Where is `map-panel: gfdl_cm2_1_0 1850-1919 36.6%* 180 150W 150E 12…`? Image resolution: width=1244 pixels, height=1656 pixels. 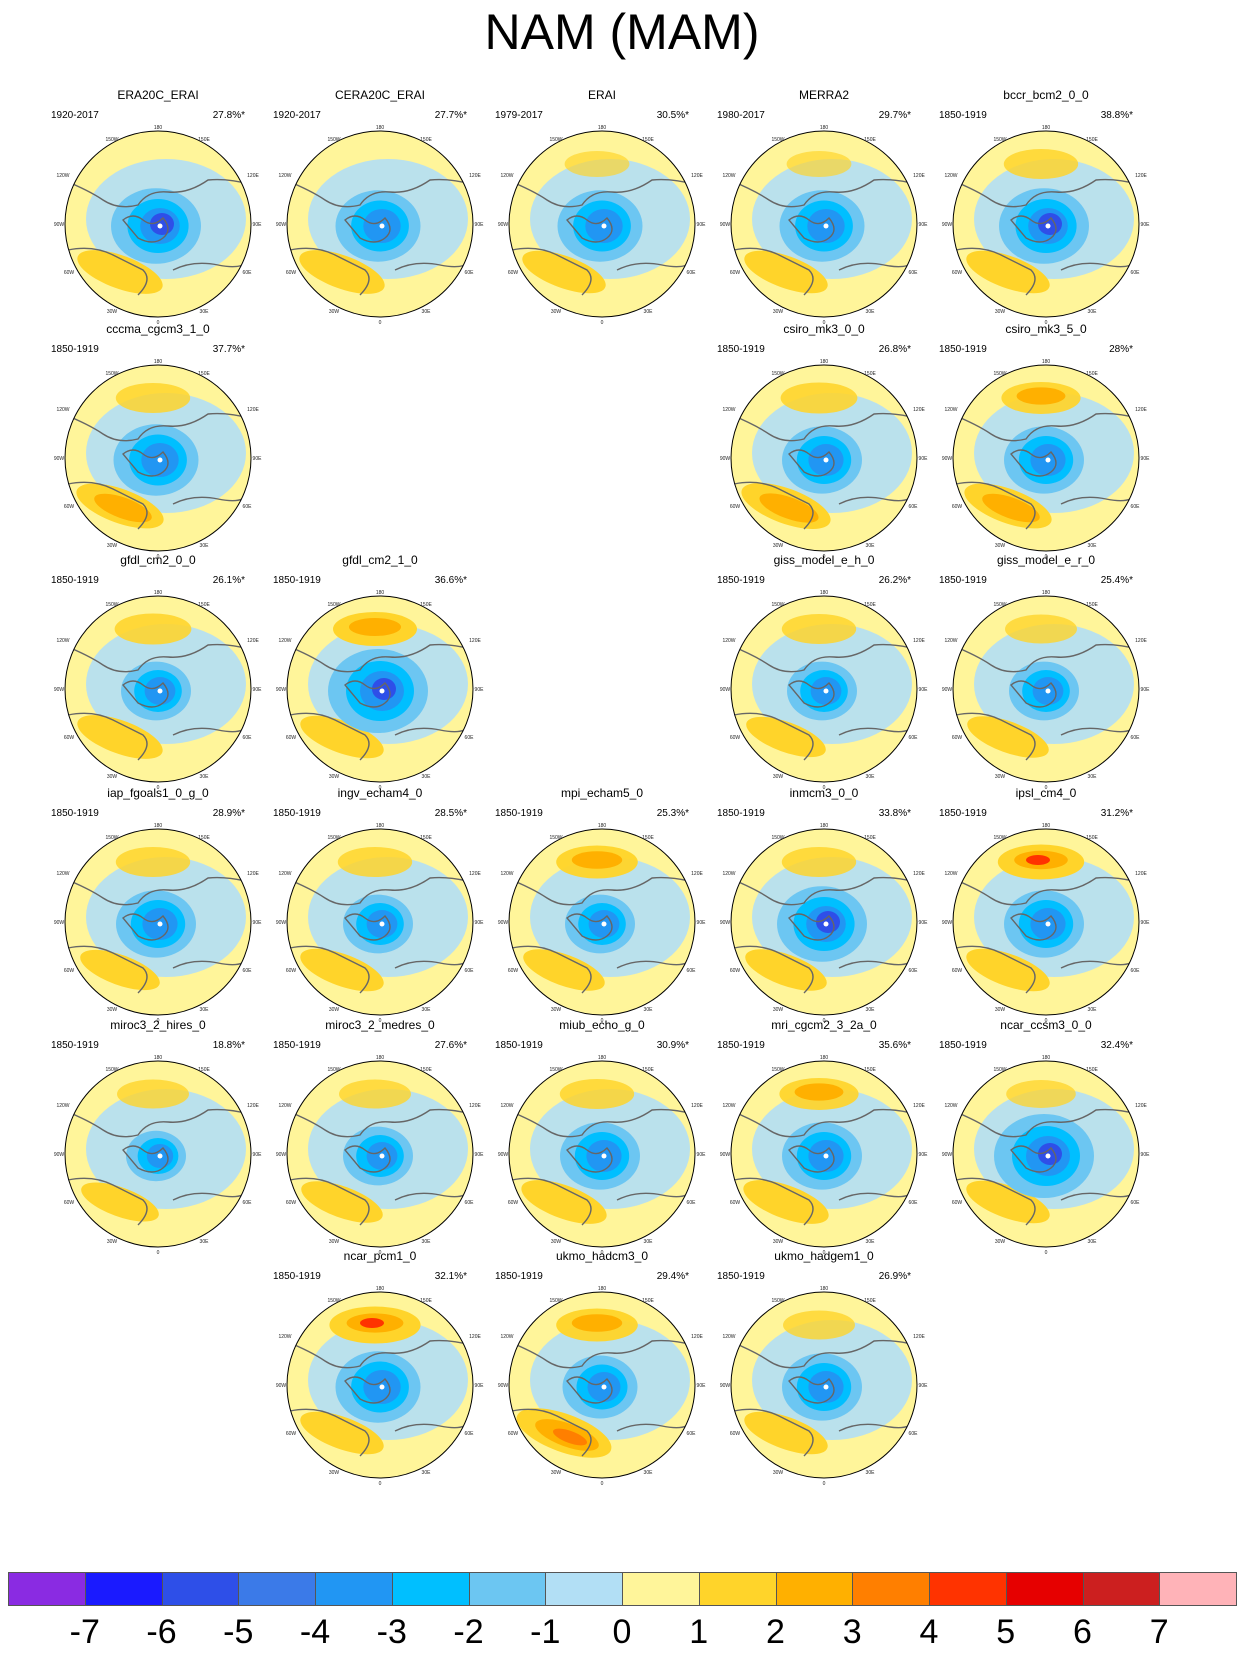 map-panel: gfdl_cm2_1_0 1850-1919 36.6%* 180 150W 150E 12… is located at coordinates (380, 675).